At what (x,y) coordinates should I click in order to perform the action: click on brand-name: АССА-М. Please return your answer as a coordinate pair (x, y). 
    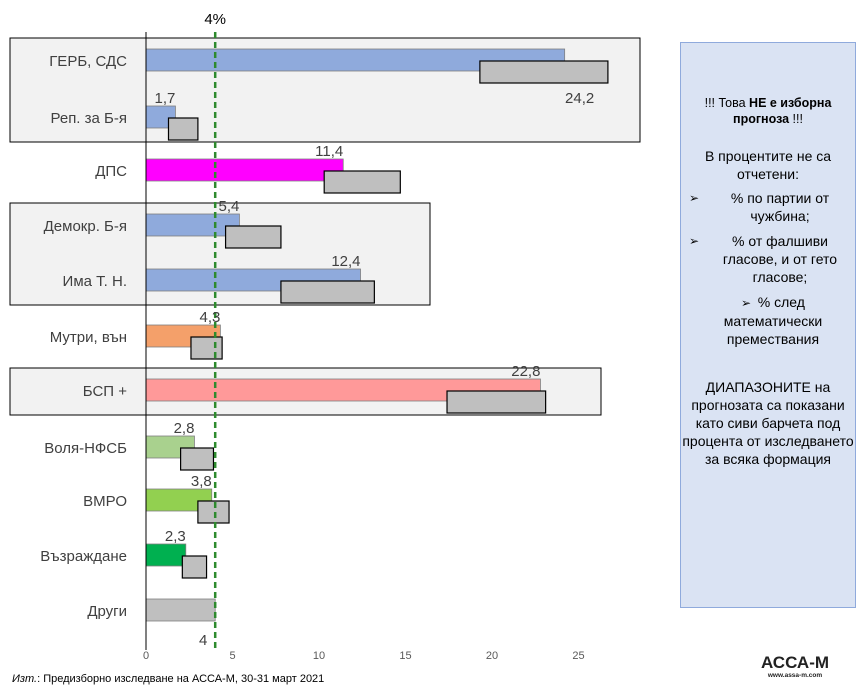
    Looking at the image, I should click on (795, 662).